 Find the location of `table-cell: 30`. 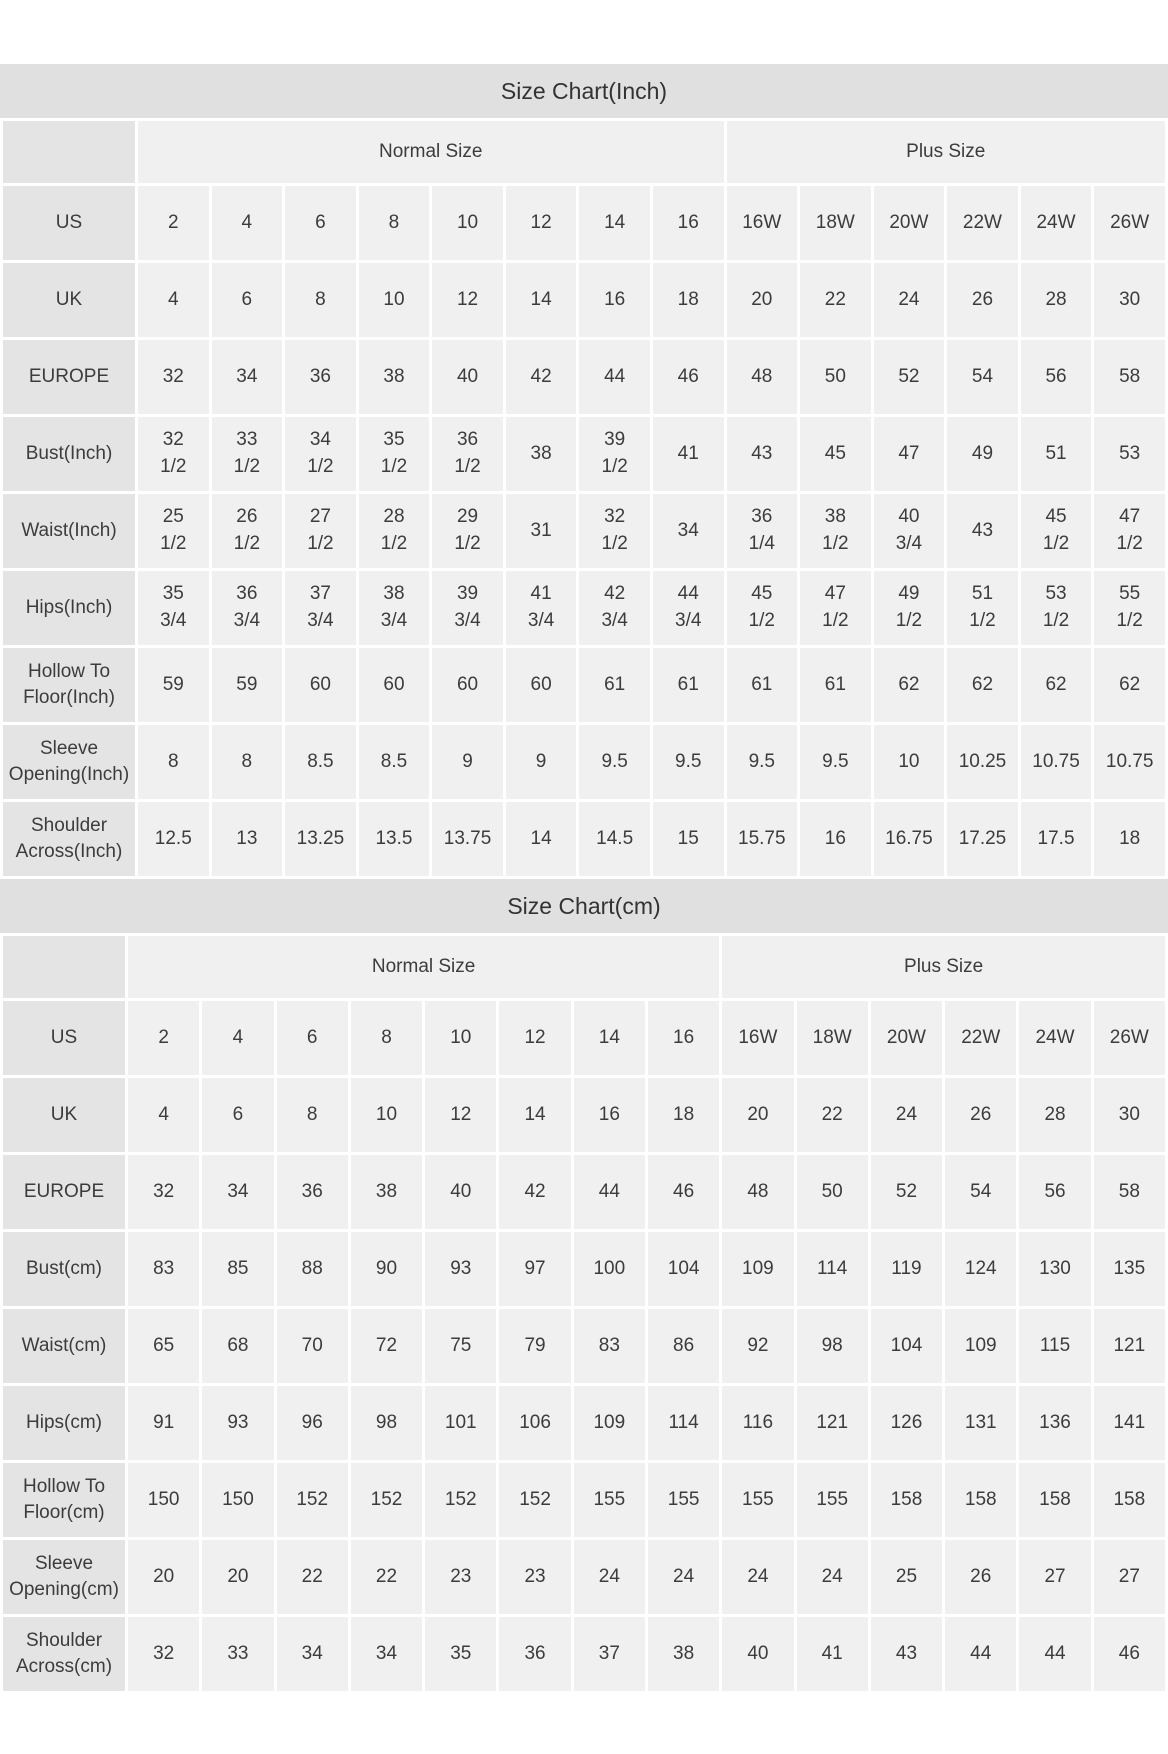

table-cell: 30 is located at coordinates (1129, 1115).